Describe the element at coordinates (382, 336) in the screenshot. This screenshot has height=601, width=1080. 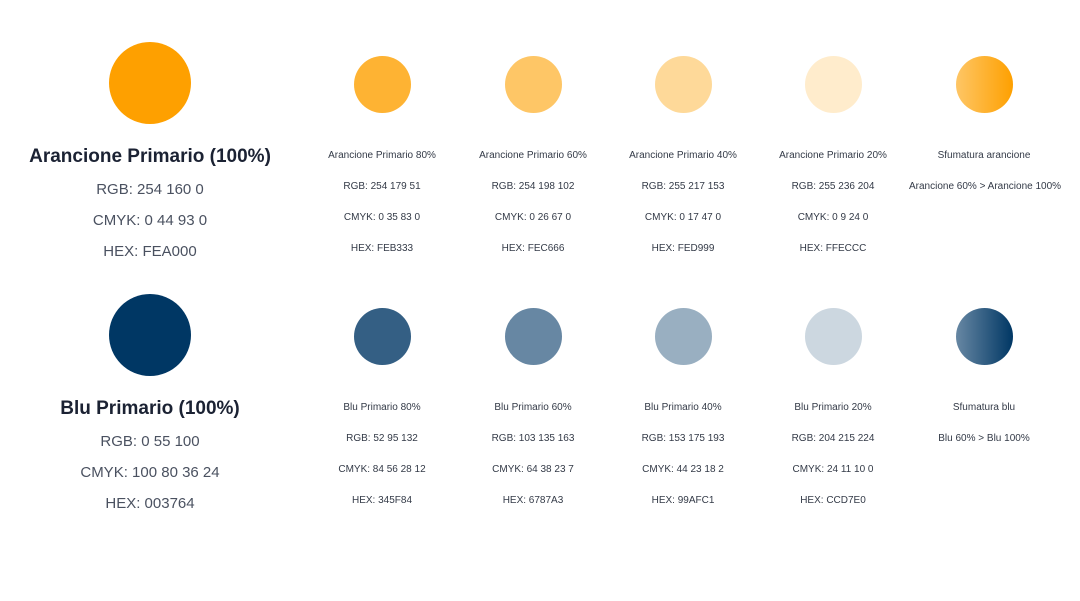
I see `blue-tint-80-circle` at that location.